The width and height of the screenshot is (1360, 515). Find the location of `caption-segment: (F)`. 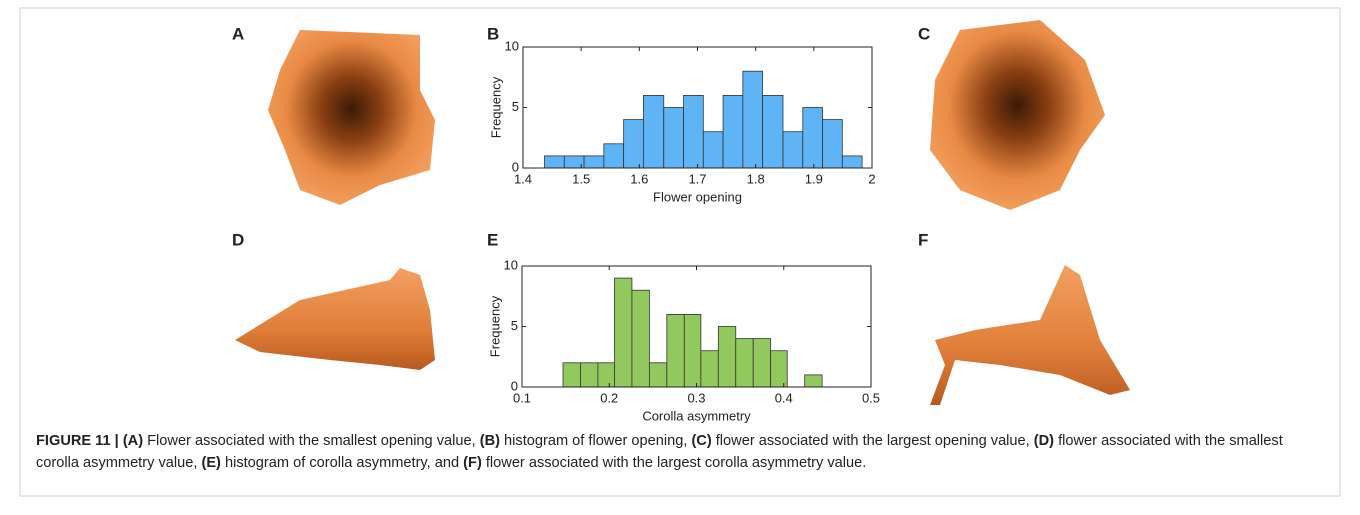

caption-segment: (F) is located at coordinates (472, 463).